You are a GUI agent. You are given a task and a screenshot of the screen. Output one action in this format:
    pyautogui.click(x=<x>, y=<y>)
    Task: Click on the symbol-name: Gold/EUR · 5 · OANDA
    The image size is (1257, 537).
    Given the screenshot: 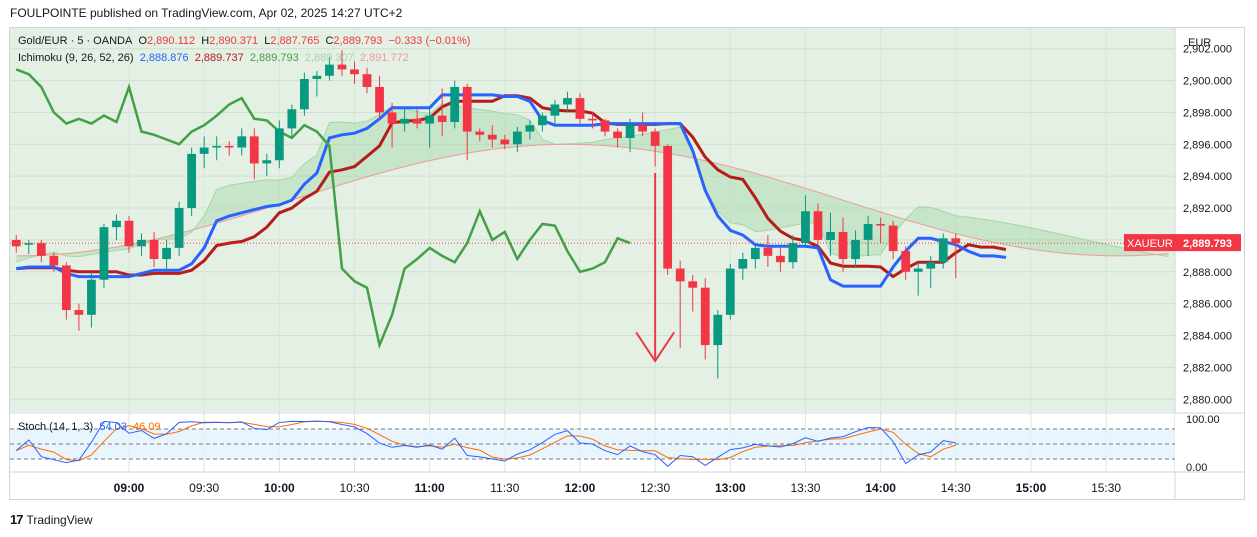 What is the action you would take?
    pyautogui.click(x=75, y=41)
    